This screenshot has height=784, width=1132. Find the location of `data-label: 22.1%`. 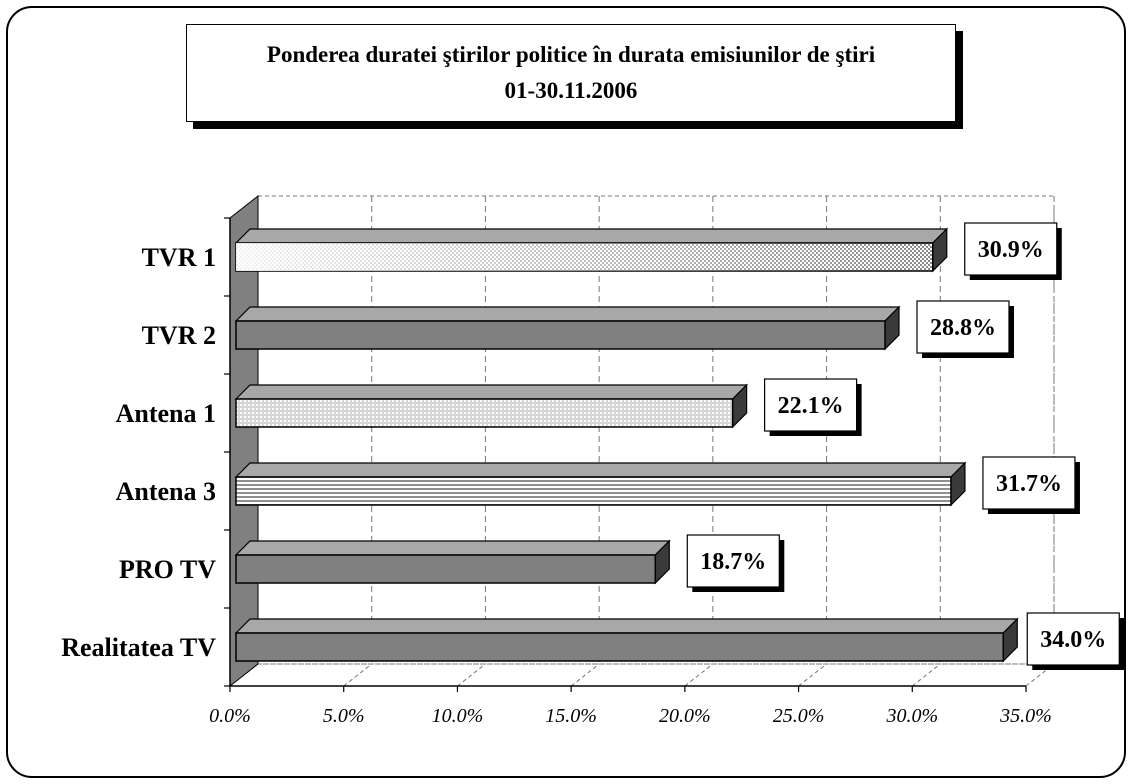

data-label: 22.1% is located at coordinates (811, 406).